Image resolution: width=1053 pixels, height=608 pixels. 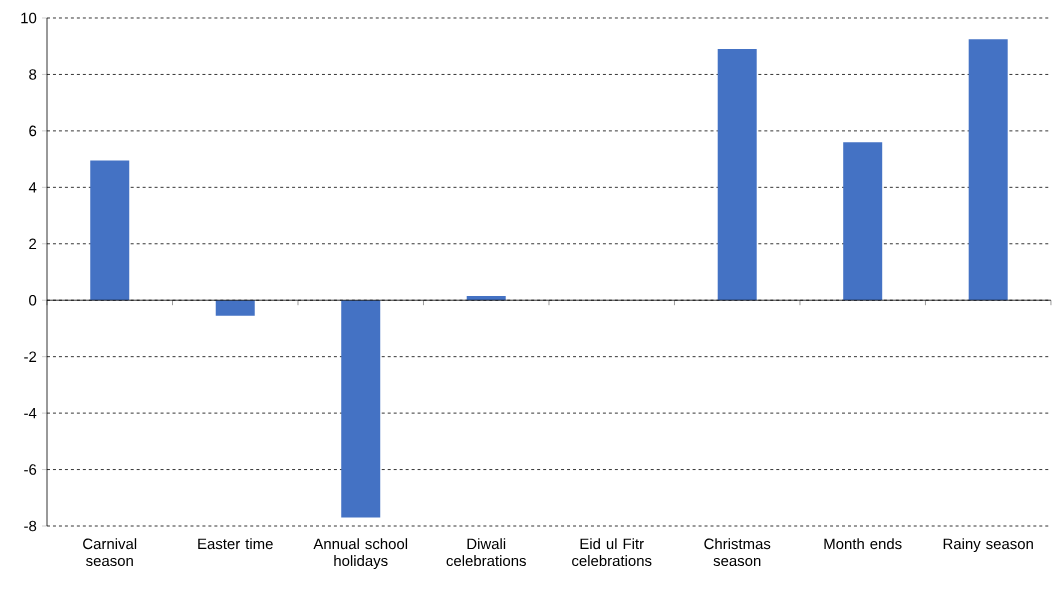 What do you see at coordinates (110, 552) in the screenshot?
I see `x-tick-label: Carnival season` at bounding box center [110, 552].